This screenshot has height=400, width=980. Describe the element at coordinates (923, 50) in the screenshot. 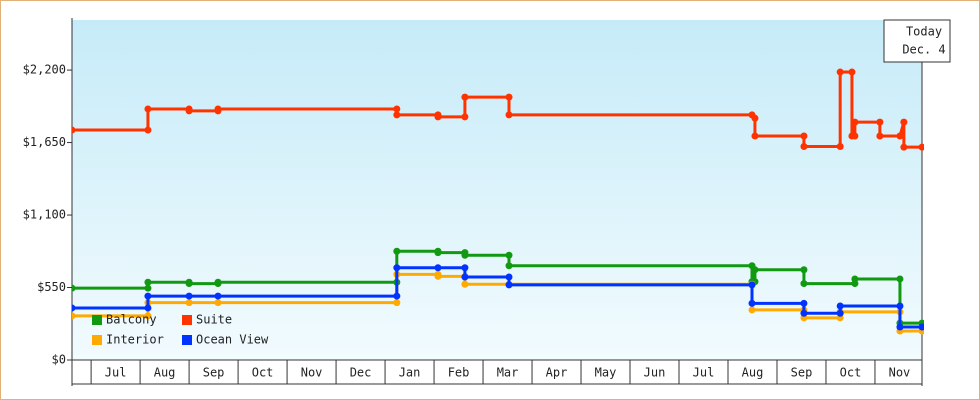

I see `today-date: Dec. 4` at that location.